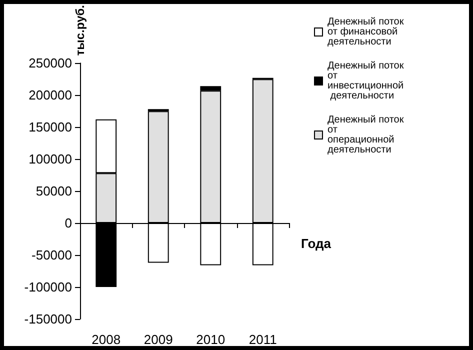 The width and height of the screenshot is (473, 350). I want to click on legend-label: Денежный поток от финансовой деятельности, so click(367, 32).